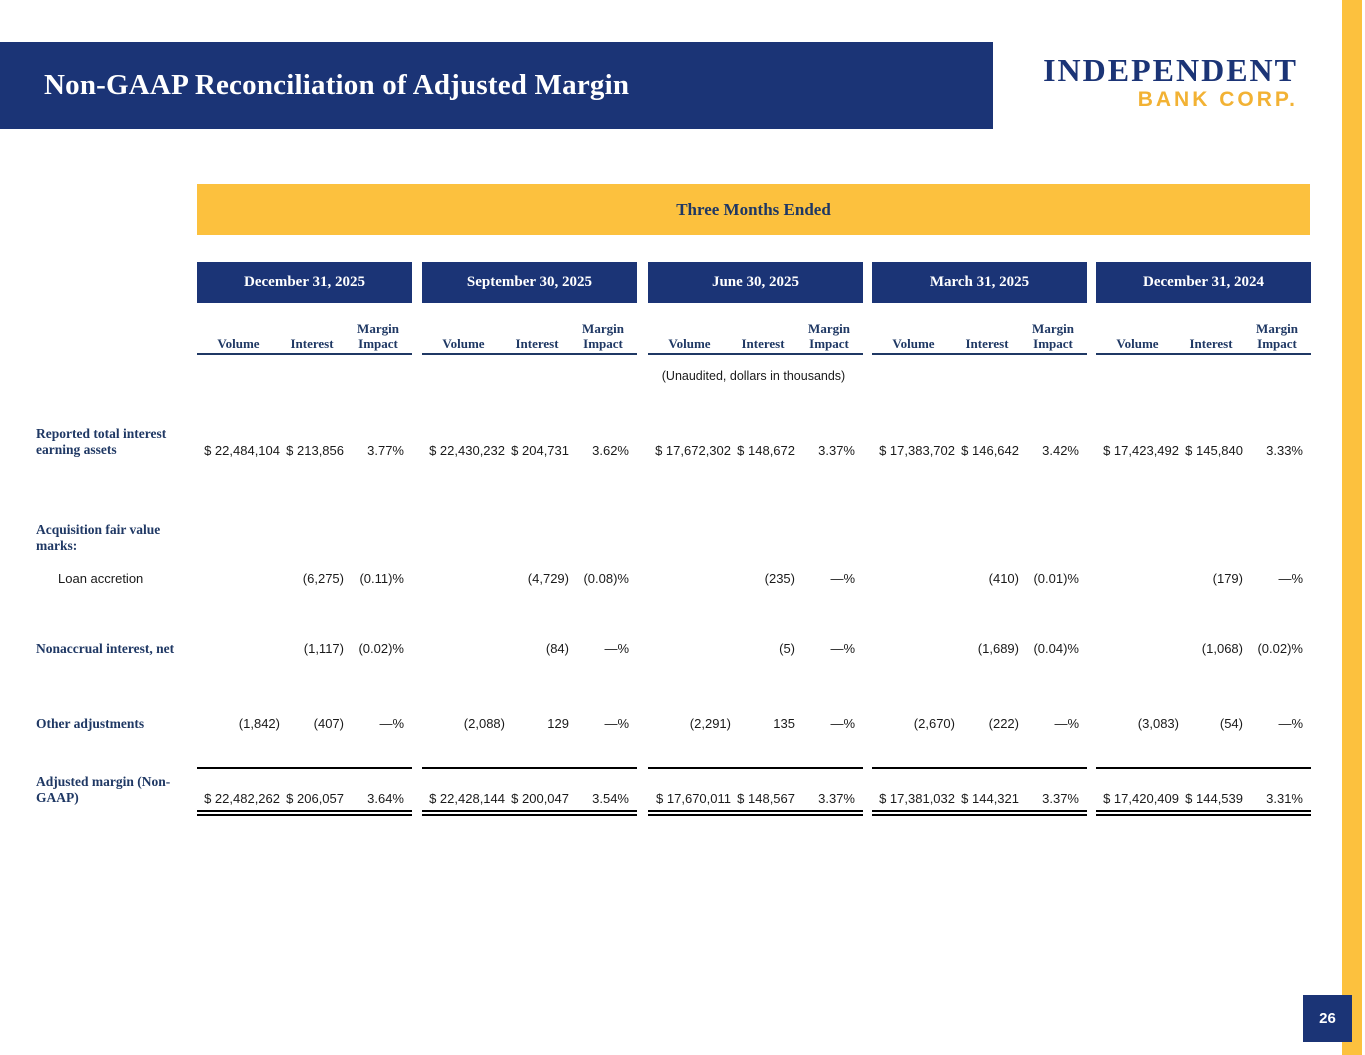 The height and width of the screenshot is (1055, 1365). I want to click on row-reported: $ 17,672,302 $ 148,672 3.37%, so click(755, 450).